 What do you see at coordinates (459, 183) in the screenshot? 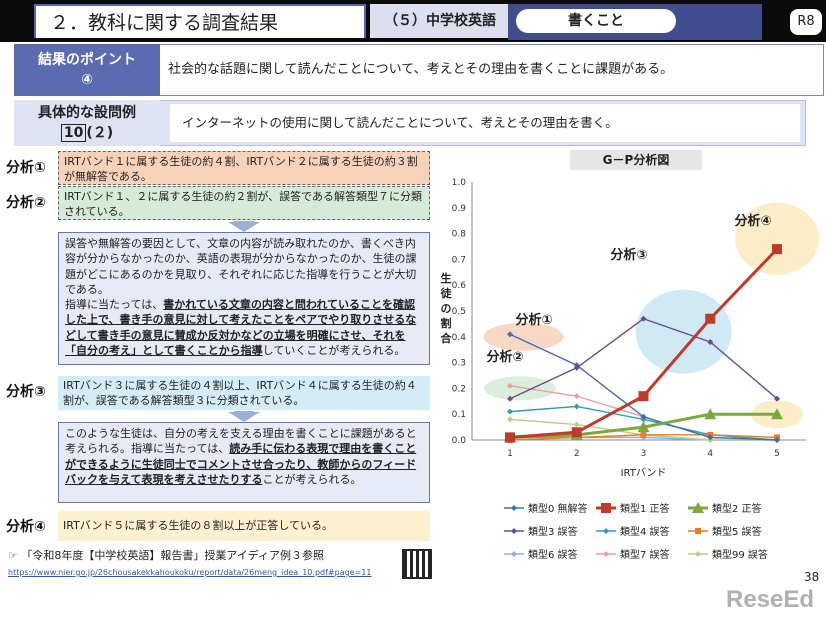
I see `y-tick-label: 1.0` at bounding box center [459, 183].